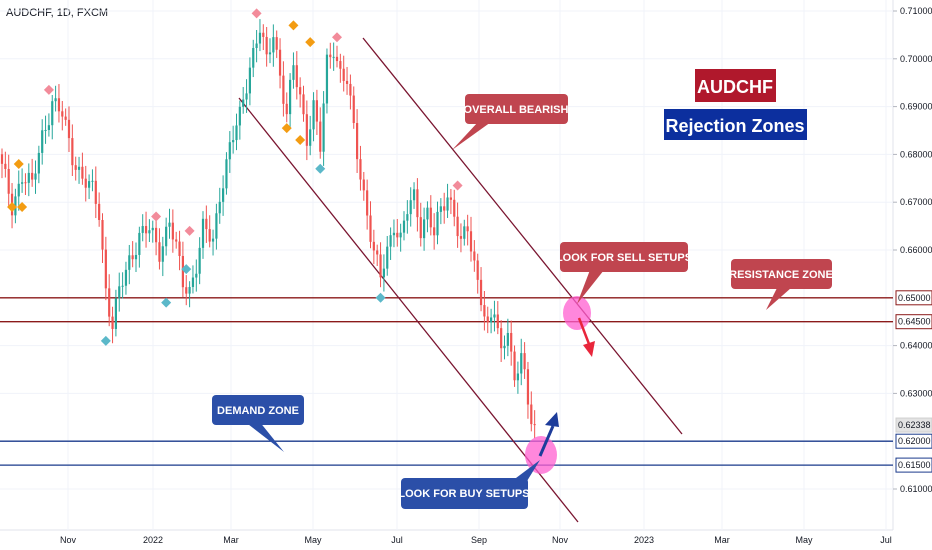 This screenshot has height=550, width=932. Describe the element at coordinates (916, 489) in the screenshot. I see `price-tick-label: 0.61000` at that location.